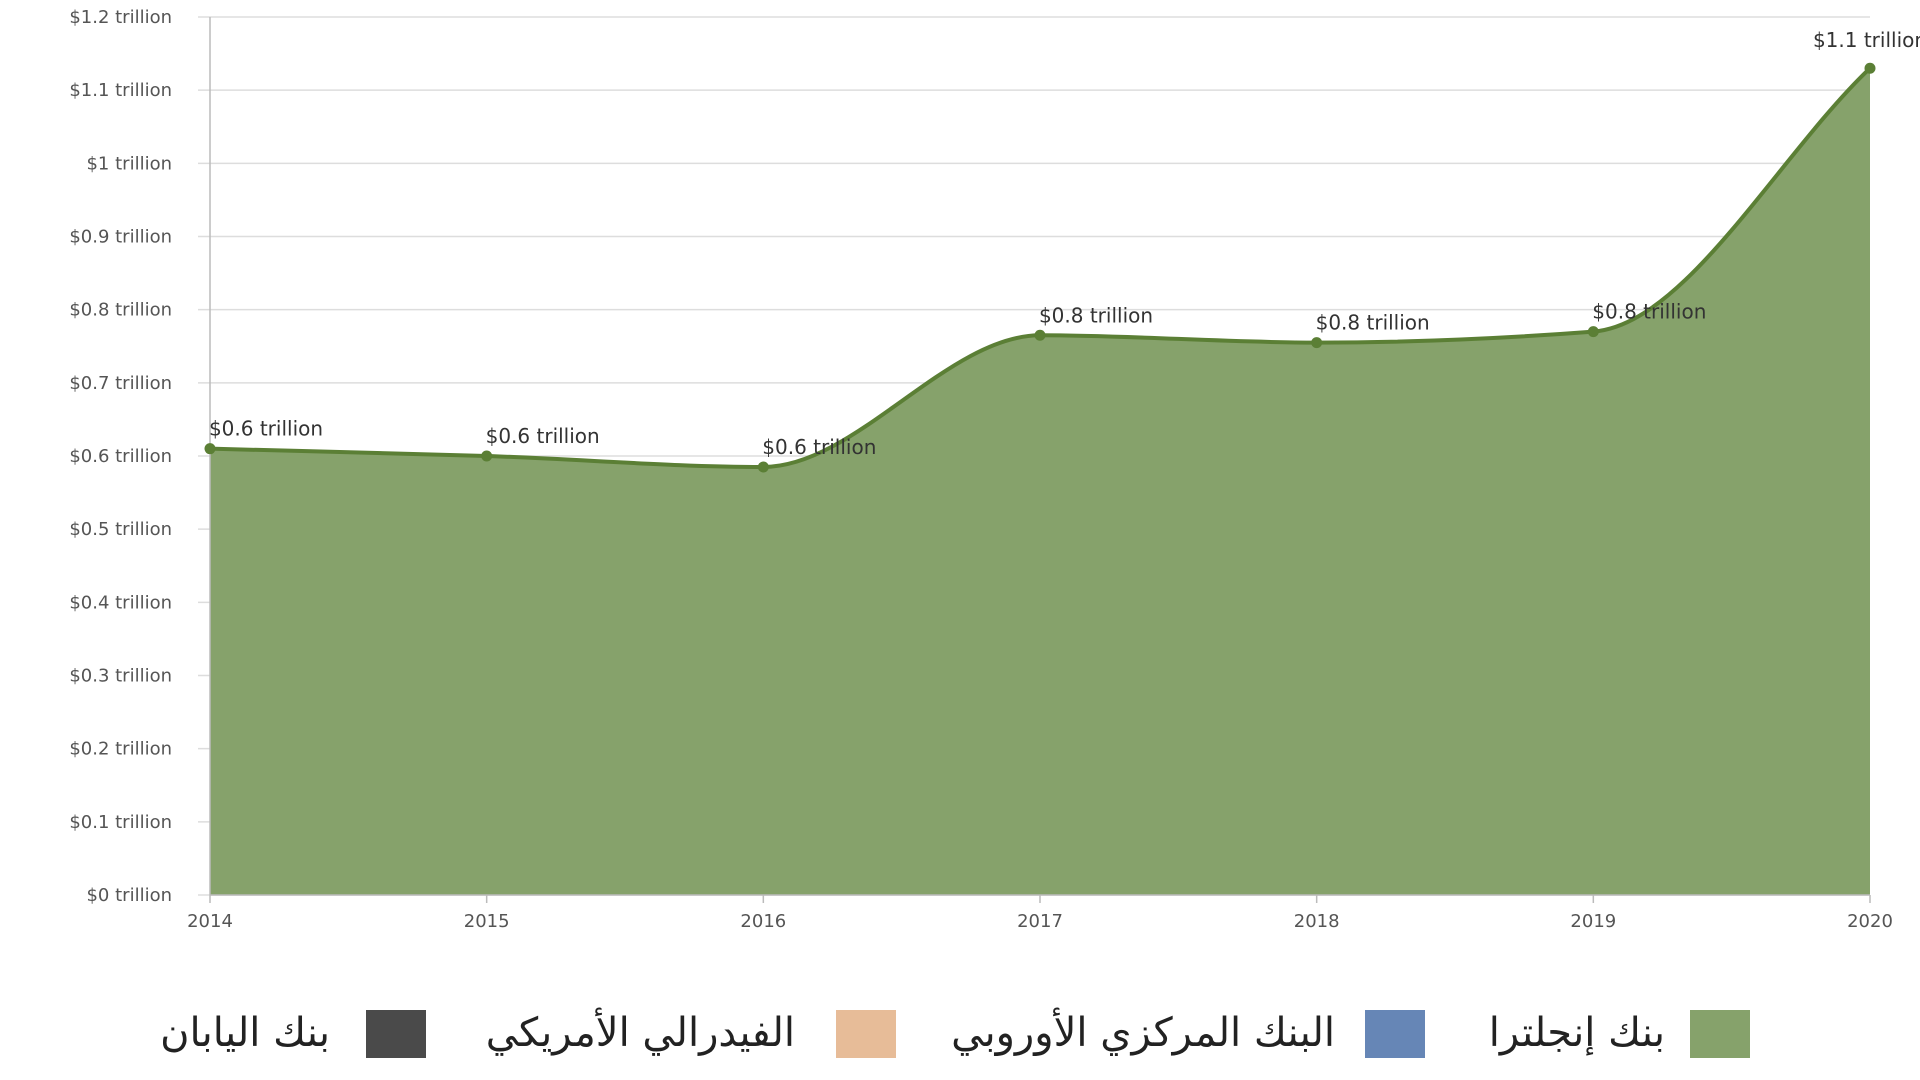 The width and height of the screenshot is (1920, 1080). I want to click on legend-label-us-fed: الفيدرالي الأمريكي, so click(640, 1033).